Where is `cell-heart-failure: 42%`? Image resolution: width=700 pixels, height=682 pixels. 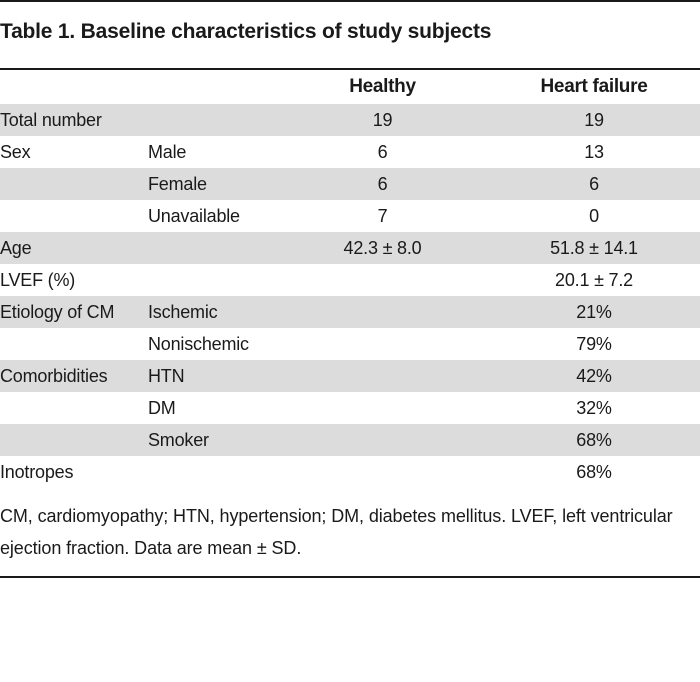
cell-heart-failure: 42% is located at coordinates (594, 376).